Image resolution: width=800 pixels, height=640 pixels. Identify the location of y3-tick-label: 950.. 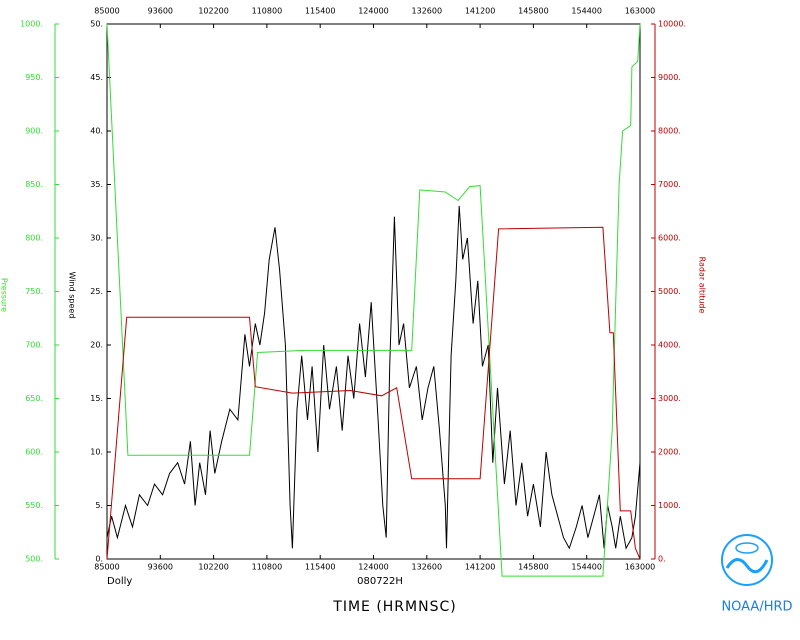
(34, 77).